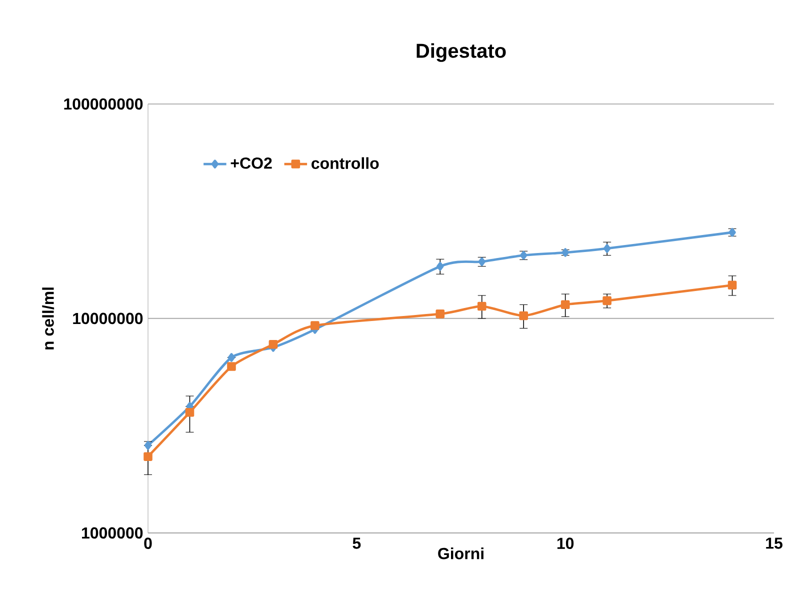 The image size is (802, 595). I want to click on legend-label: +CO2, so click(251, 163).